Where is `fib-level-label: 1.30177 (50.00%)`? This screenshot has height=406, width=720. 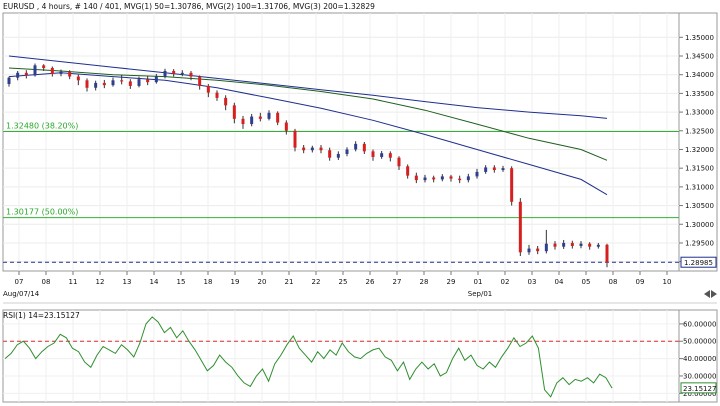 fib-level-label: 1.30177 (50.00%) is located at coordinates (42, 212).